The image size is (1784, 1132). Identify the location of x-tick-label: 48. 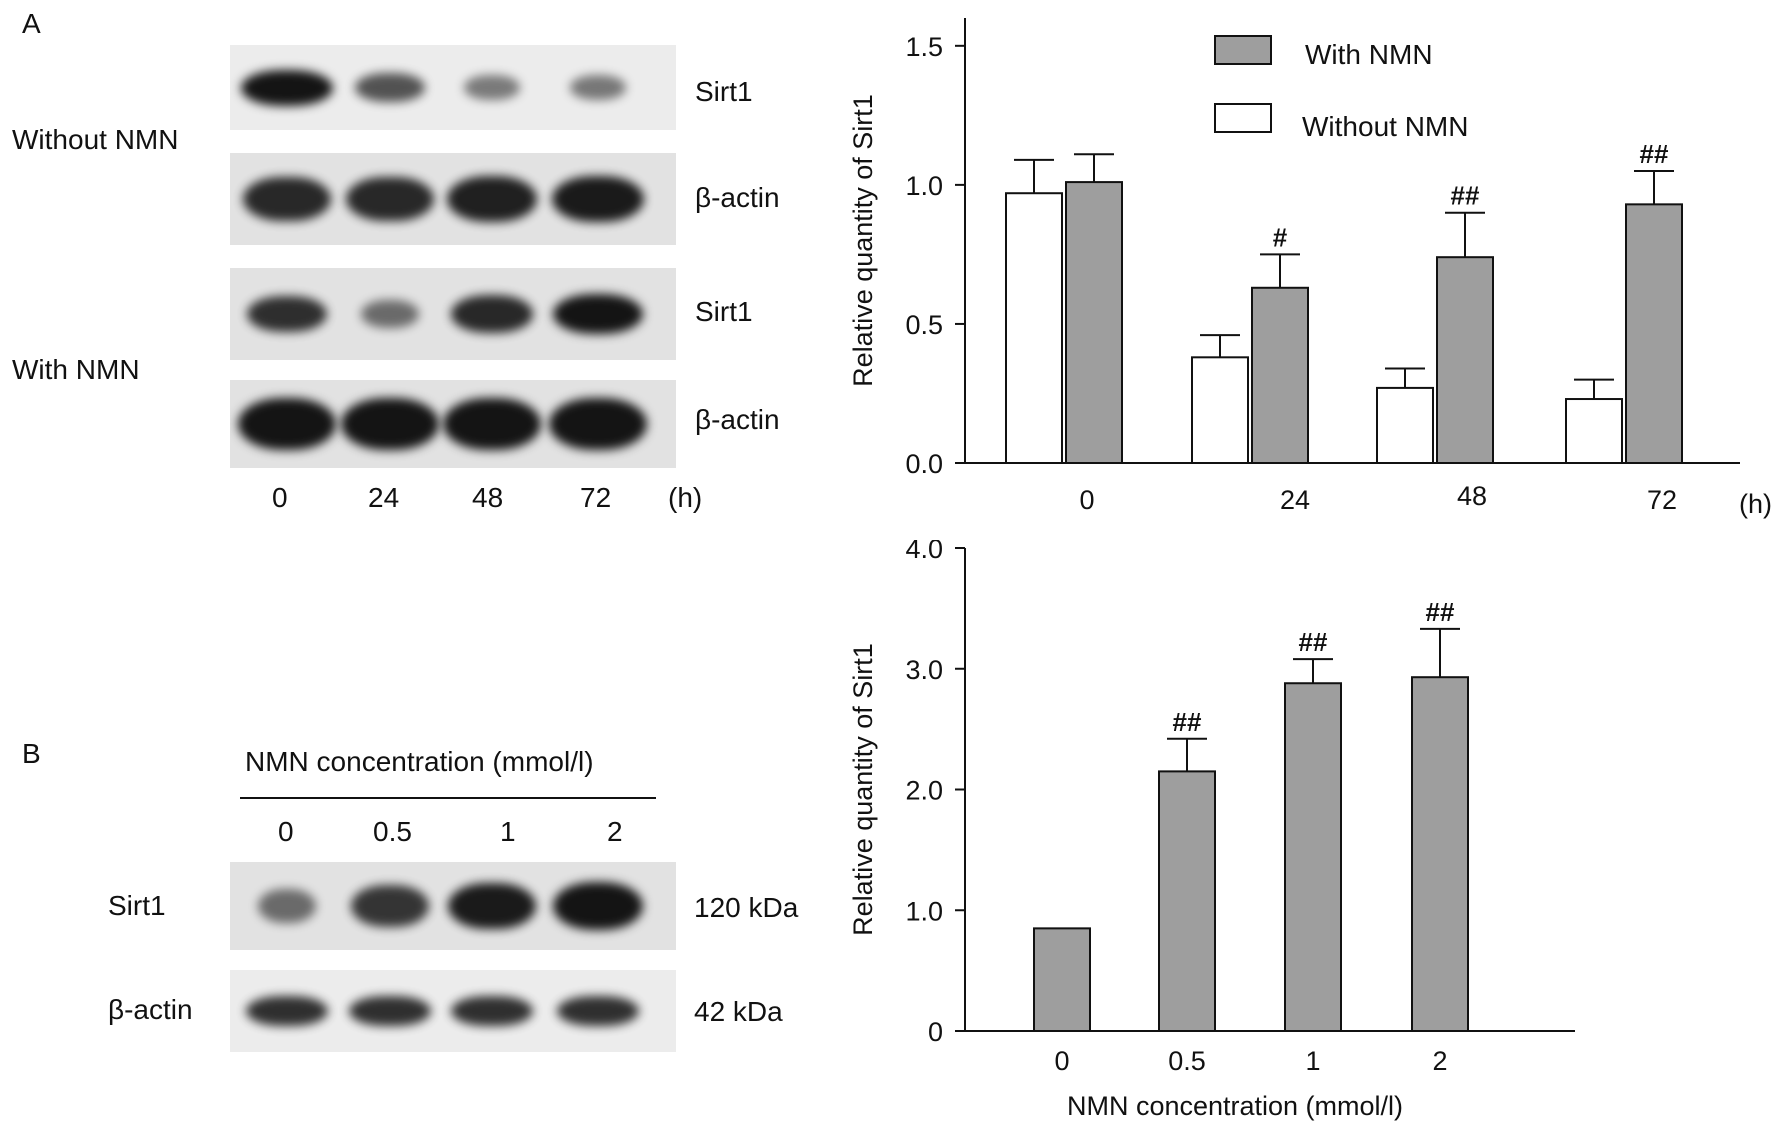
(1472, 496).